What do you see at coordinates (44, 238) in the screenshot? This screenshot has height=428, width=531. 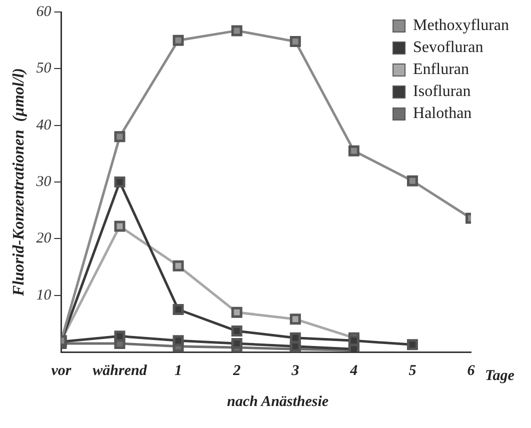 I see `y-tick-label: 20` at bounding box center [44, 238].